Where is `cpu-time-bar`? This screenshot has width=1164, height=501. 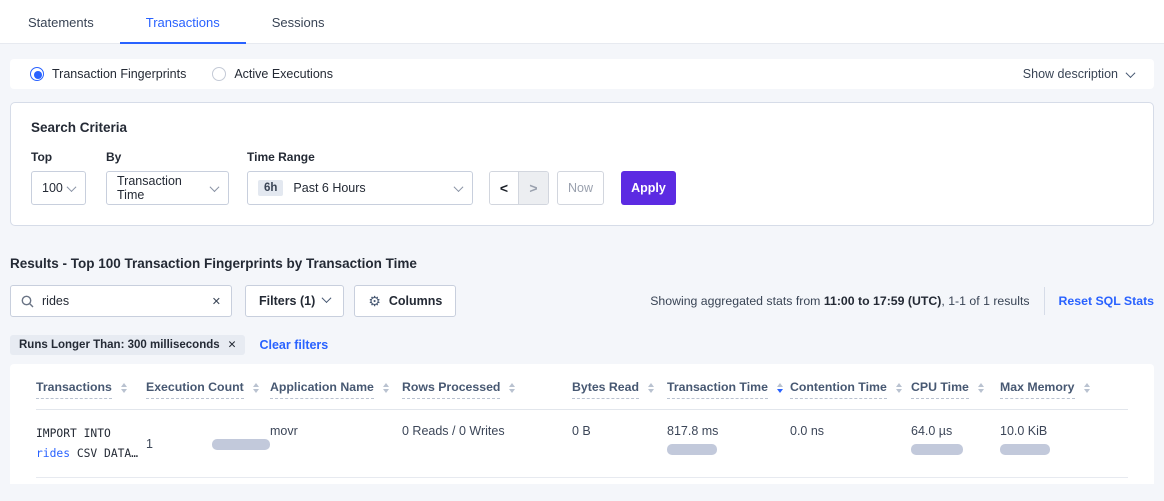 cpu-time-bar is located at coordinates (937, 449).